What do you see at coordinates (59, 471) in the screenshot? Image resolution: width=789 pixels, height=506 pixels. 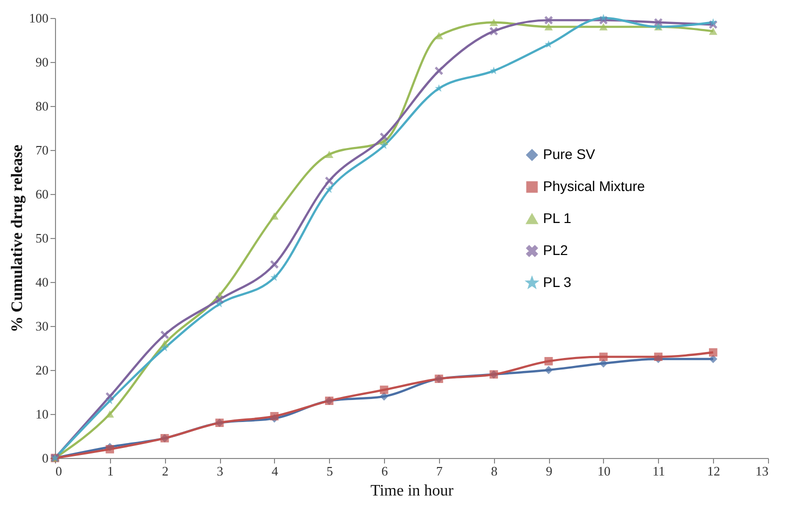 I see `x-tick-label: 0` at bounding box center [59, 471].